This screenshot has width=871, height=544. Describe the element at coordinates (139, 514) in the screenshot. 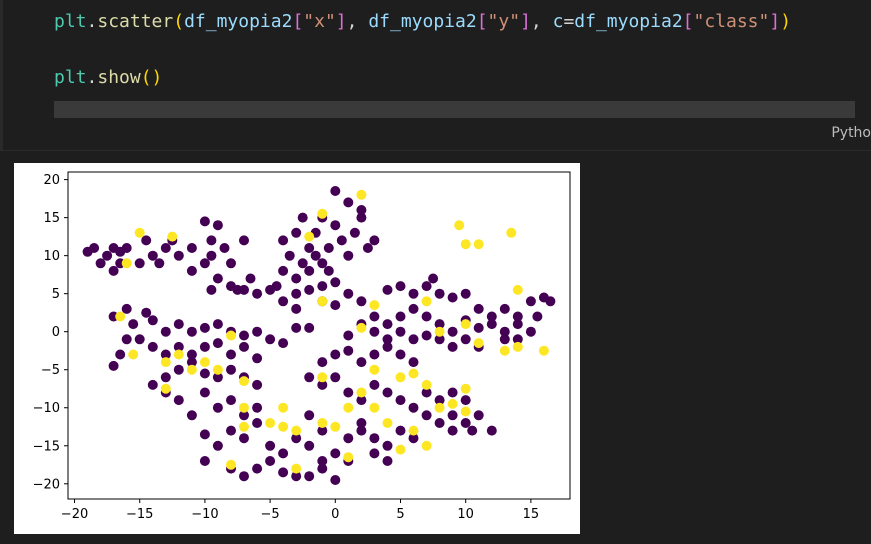

I see `x-tick-label: −15` at that location.